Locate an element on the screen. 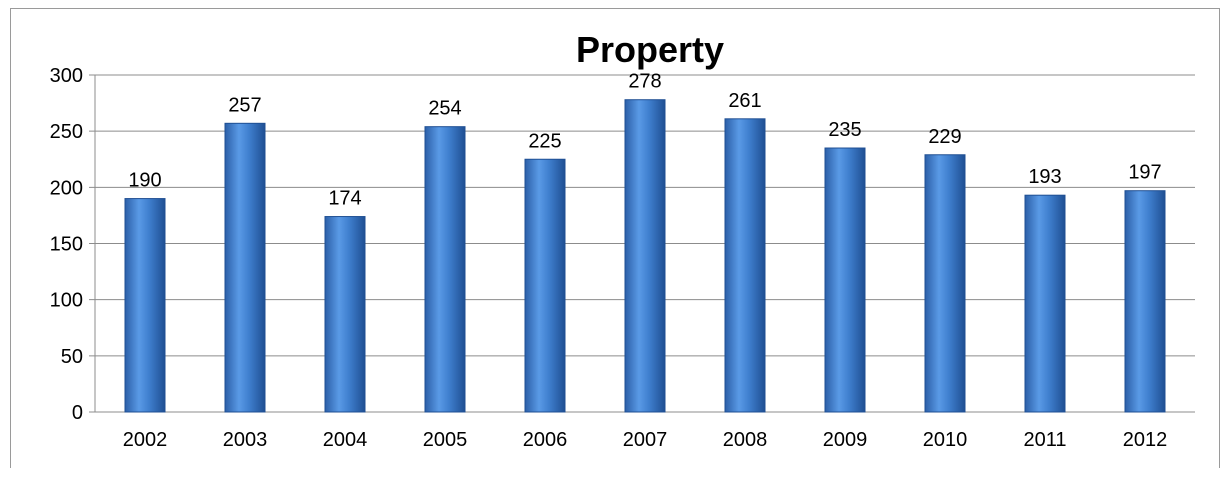  y-tick-label: 150 is located at coordinates (66, 245).